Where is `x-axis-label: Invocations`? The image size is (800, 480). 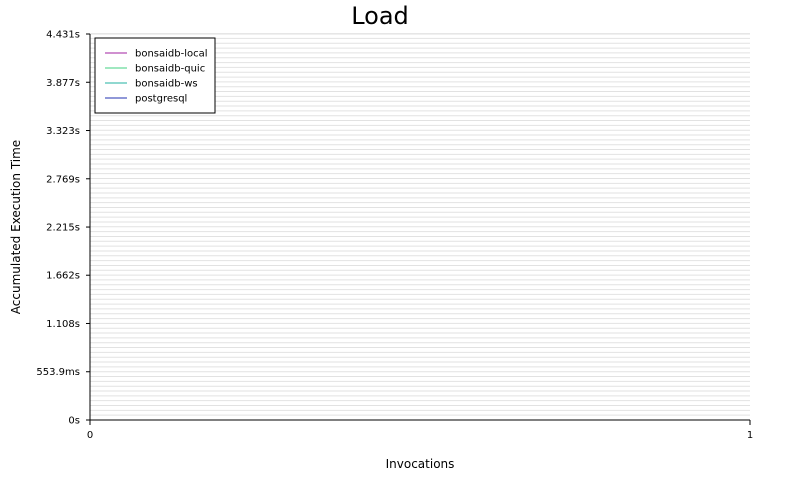
x-axis-label: Invocations is located at coordinates (420, 464).